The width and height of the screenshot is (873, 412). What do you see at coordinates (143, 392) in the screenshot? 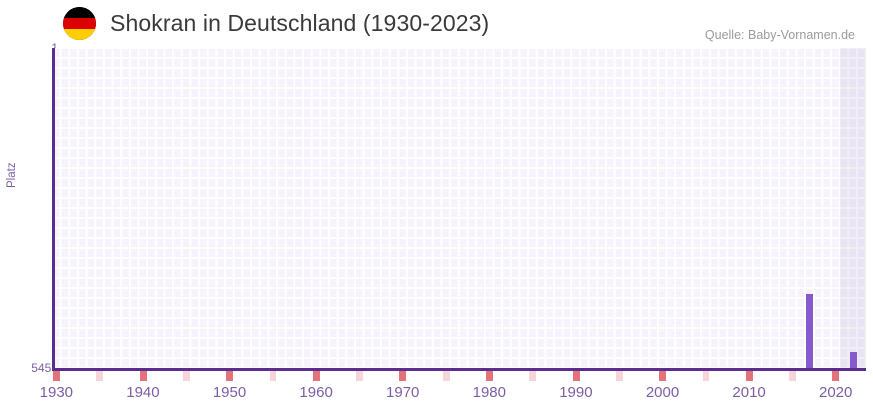
I see `x-axis-tick-label: 1940` at bounding box center [143, 392].